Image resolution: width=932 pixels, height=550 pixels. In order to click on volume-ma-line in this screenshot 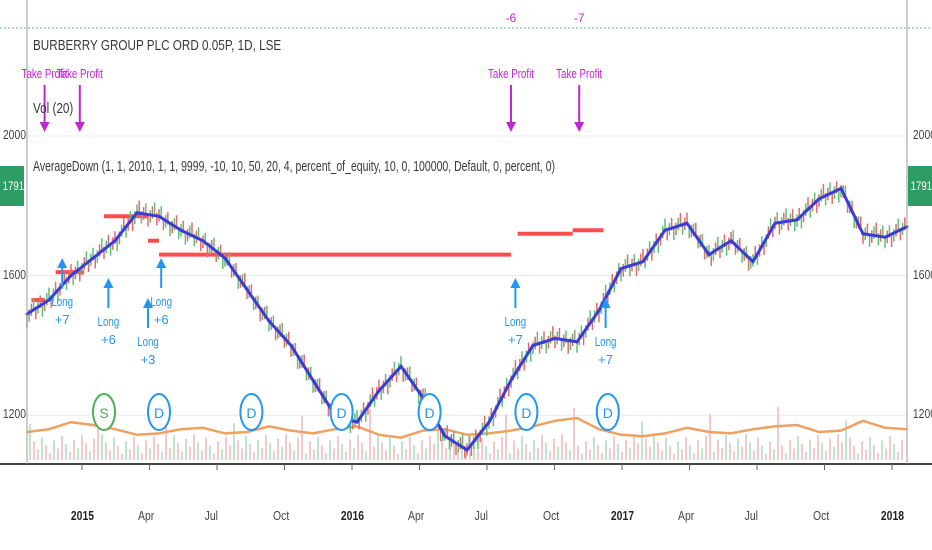, I will do `click(467, 427)`.